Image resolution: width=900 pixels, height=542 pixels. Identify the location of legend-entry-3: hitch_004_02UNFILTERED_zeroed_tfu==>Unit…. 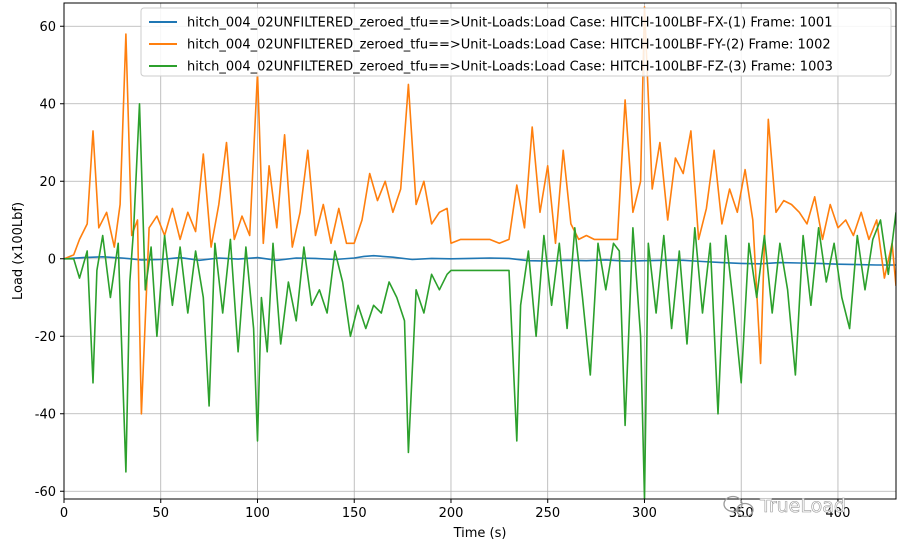
(510, 67).